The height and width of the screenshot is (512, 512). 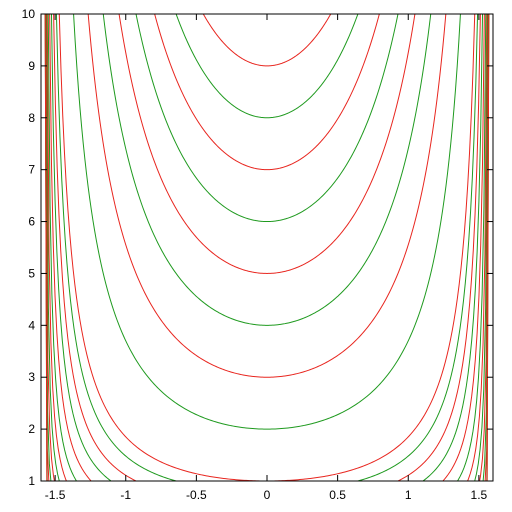 I want to click on y-tick-label: 3, so click(x=31, y=377).